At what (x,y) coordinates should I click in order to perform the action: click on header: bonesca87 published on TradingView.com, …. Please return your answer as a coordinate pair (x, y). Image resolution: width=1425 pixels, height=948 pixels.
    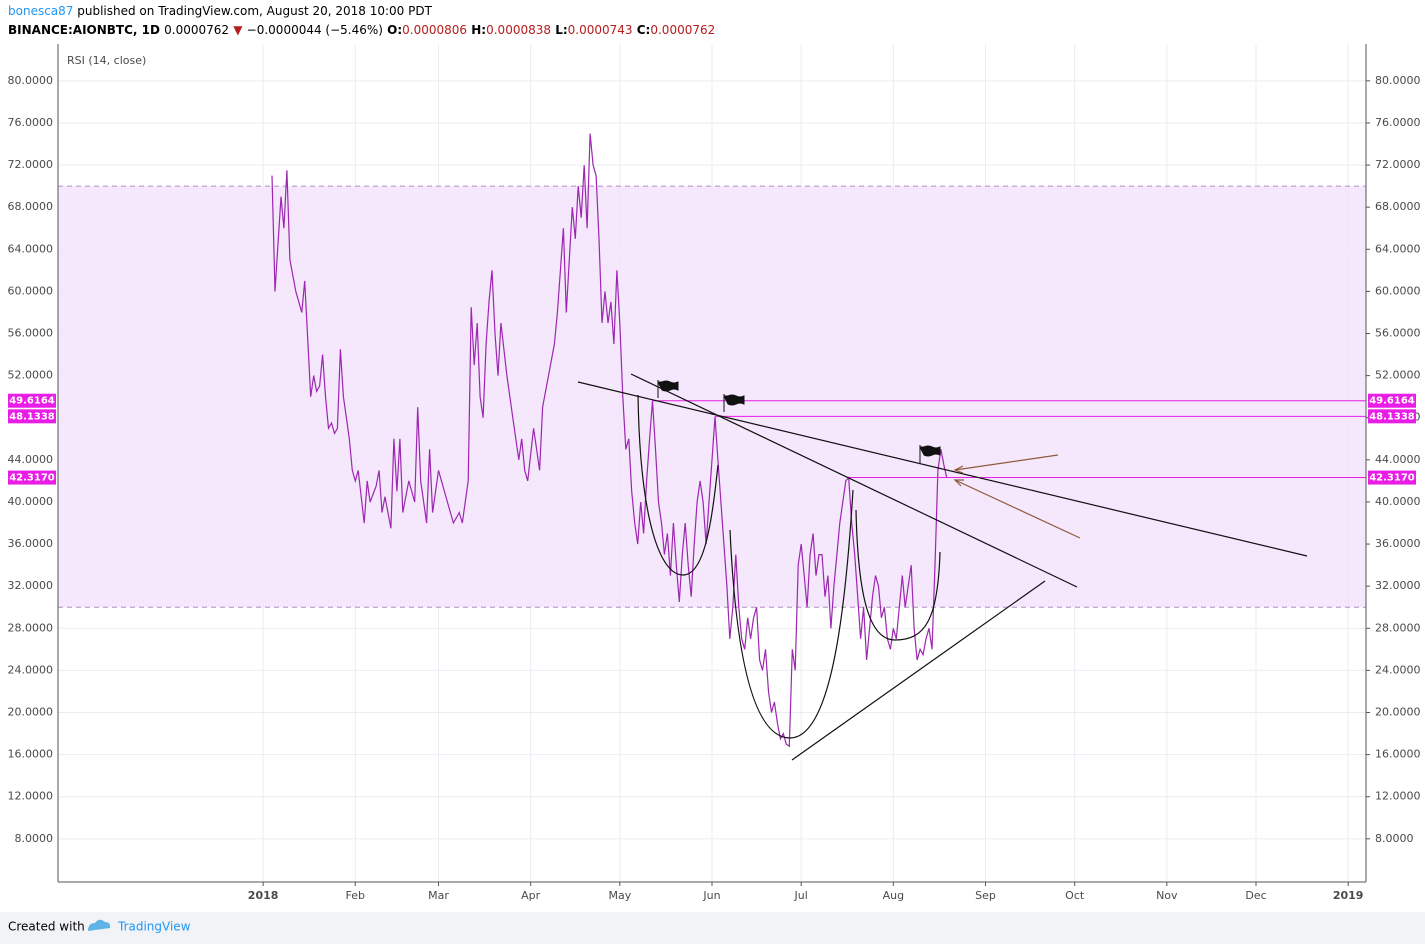
    Looking at the image, I should click on (220, 11).